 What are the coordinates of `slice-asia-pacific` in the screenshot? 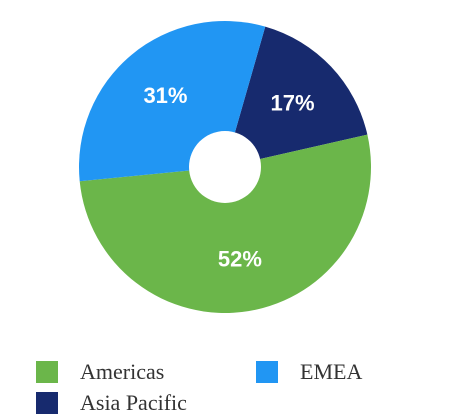 It's located at (296, 96).